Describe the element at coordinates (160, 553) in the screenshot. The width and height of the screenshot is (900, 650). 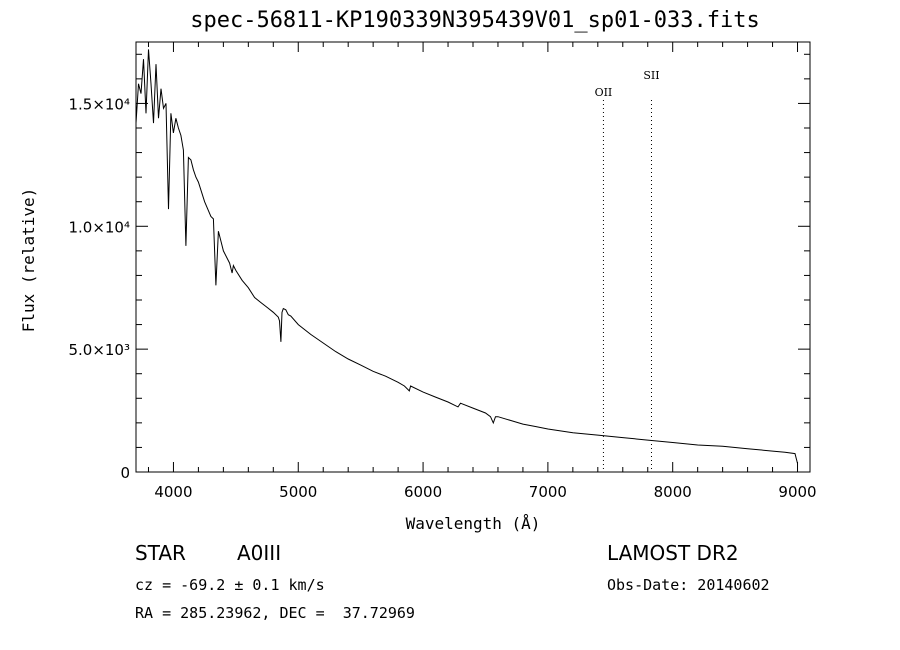
I see `object-class: STAR` at that location.